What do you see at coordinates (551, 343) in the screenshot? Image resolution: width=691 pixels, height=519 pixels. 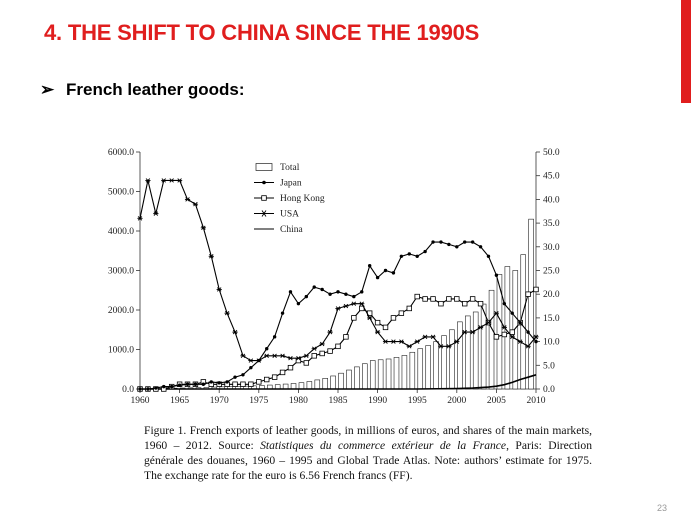 I see `y-right-tick-label: 10.0` at bounding box center [551, 343].